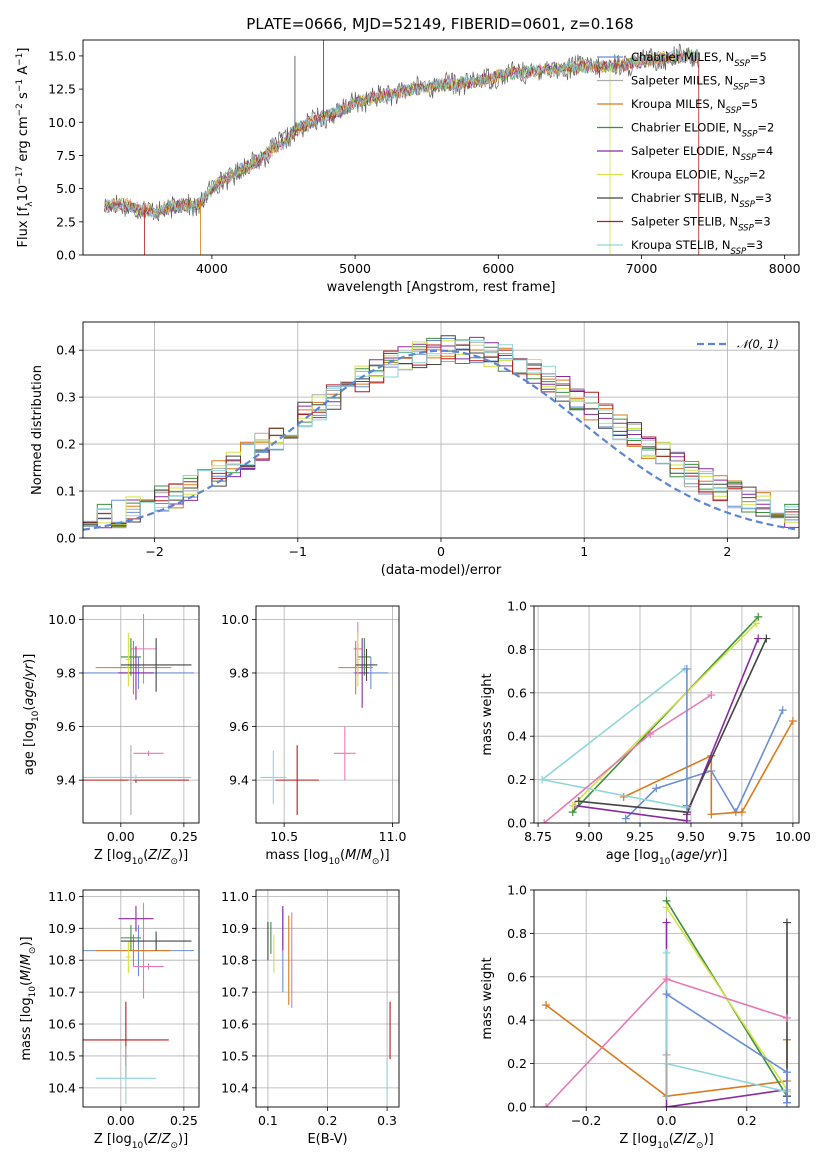 The image size is (819, 1170). I want to click on x-tick-label: 0.00, so click(121, 836).